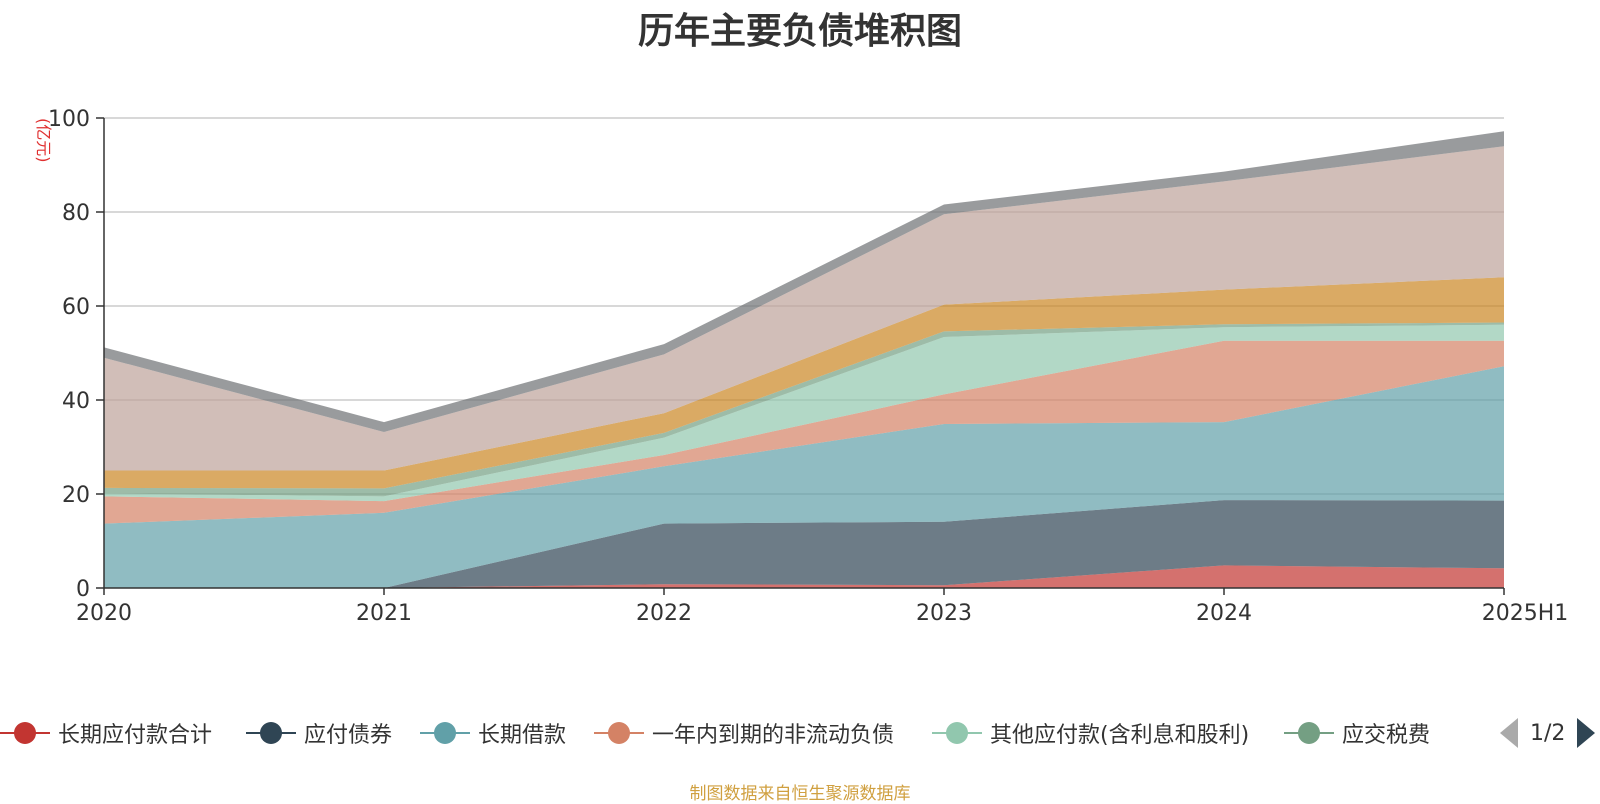 This screenshot has height=804, width=1600. What do you see at coordinates (1525, 613) in the screenshot?
I see `x-tick-label: 2025H1` at bounding box center [1525, 613].